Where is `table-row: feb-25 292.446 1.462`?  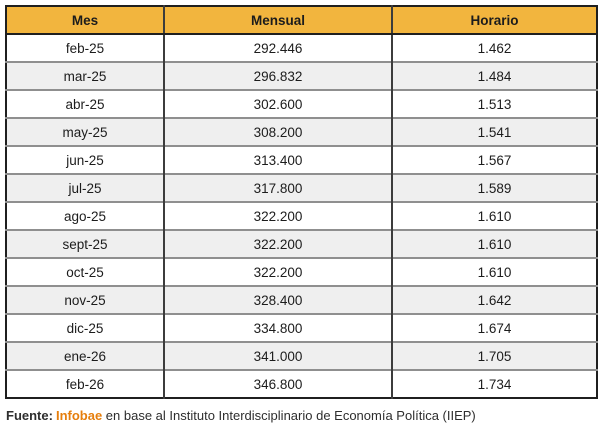
table-row: feb-25 292.446 1.462 is located at coordinates (301, 48).